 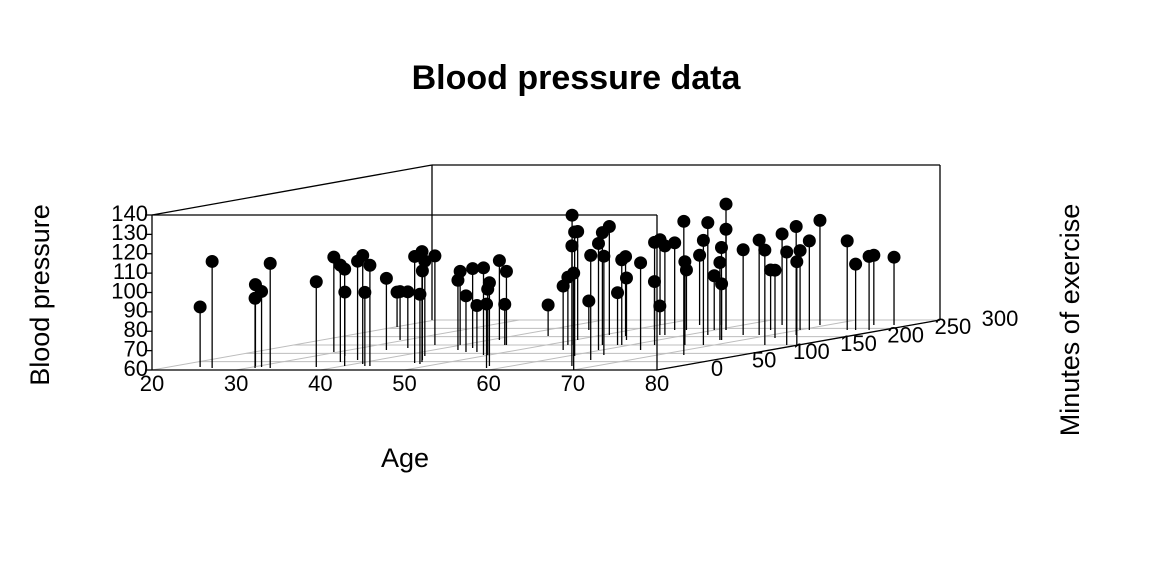 What do you see at coordinates (577, 78) in the screenshot?
I see `chart-title: Blood pressure data` at bounding box center [577, 78].